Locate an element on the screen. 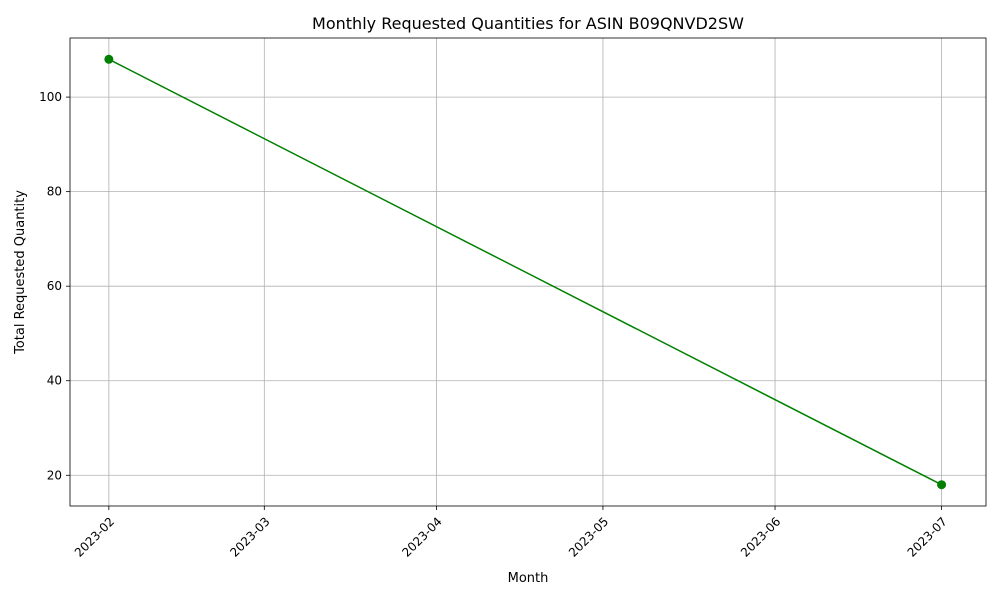 This screenshot has height=600, width=1000. y-axis-label: Total Requested Quantity is located at coordinates (20, 272).